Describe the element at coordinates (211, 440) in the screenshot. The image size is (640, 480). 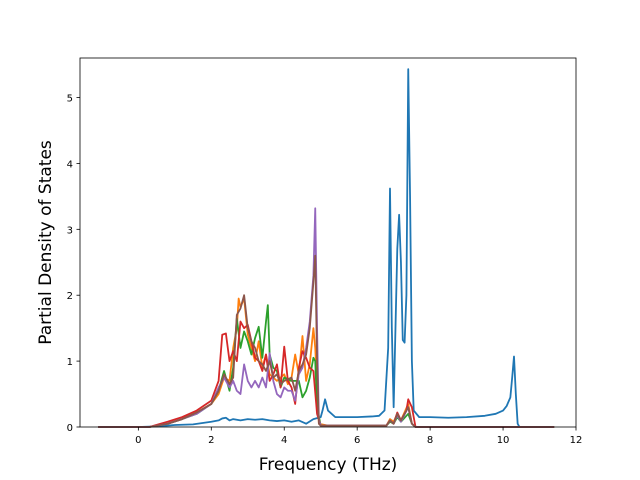
I see `x-tick-label: 2` at that location.